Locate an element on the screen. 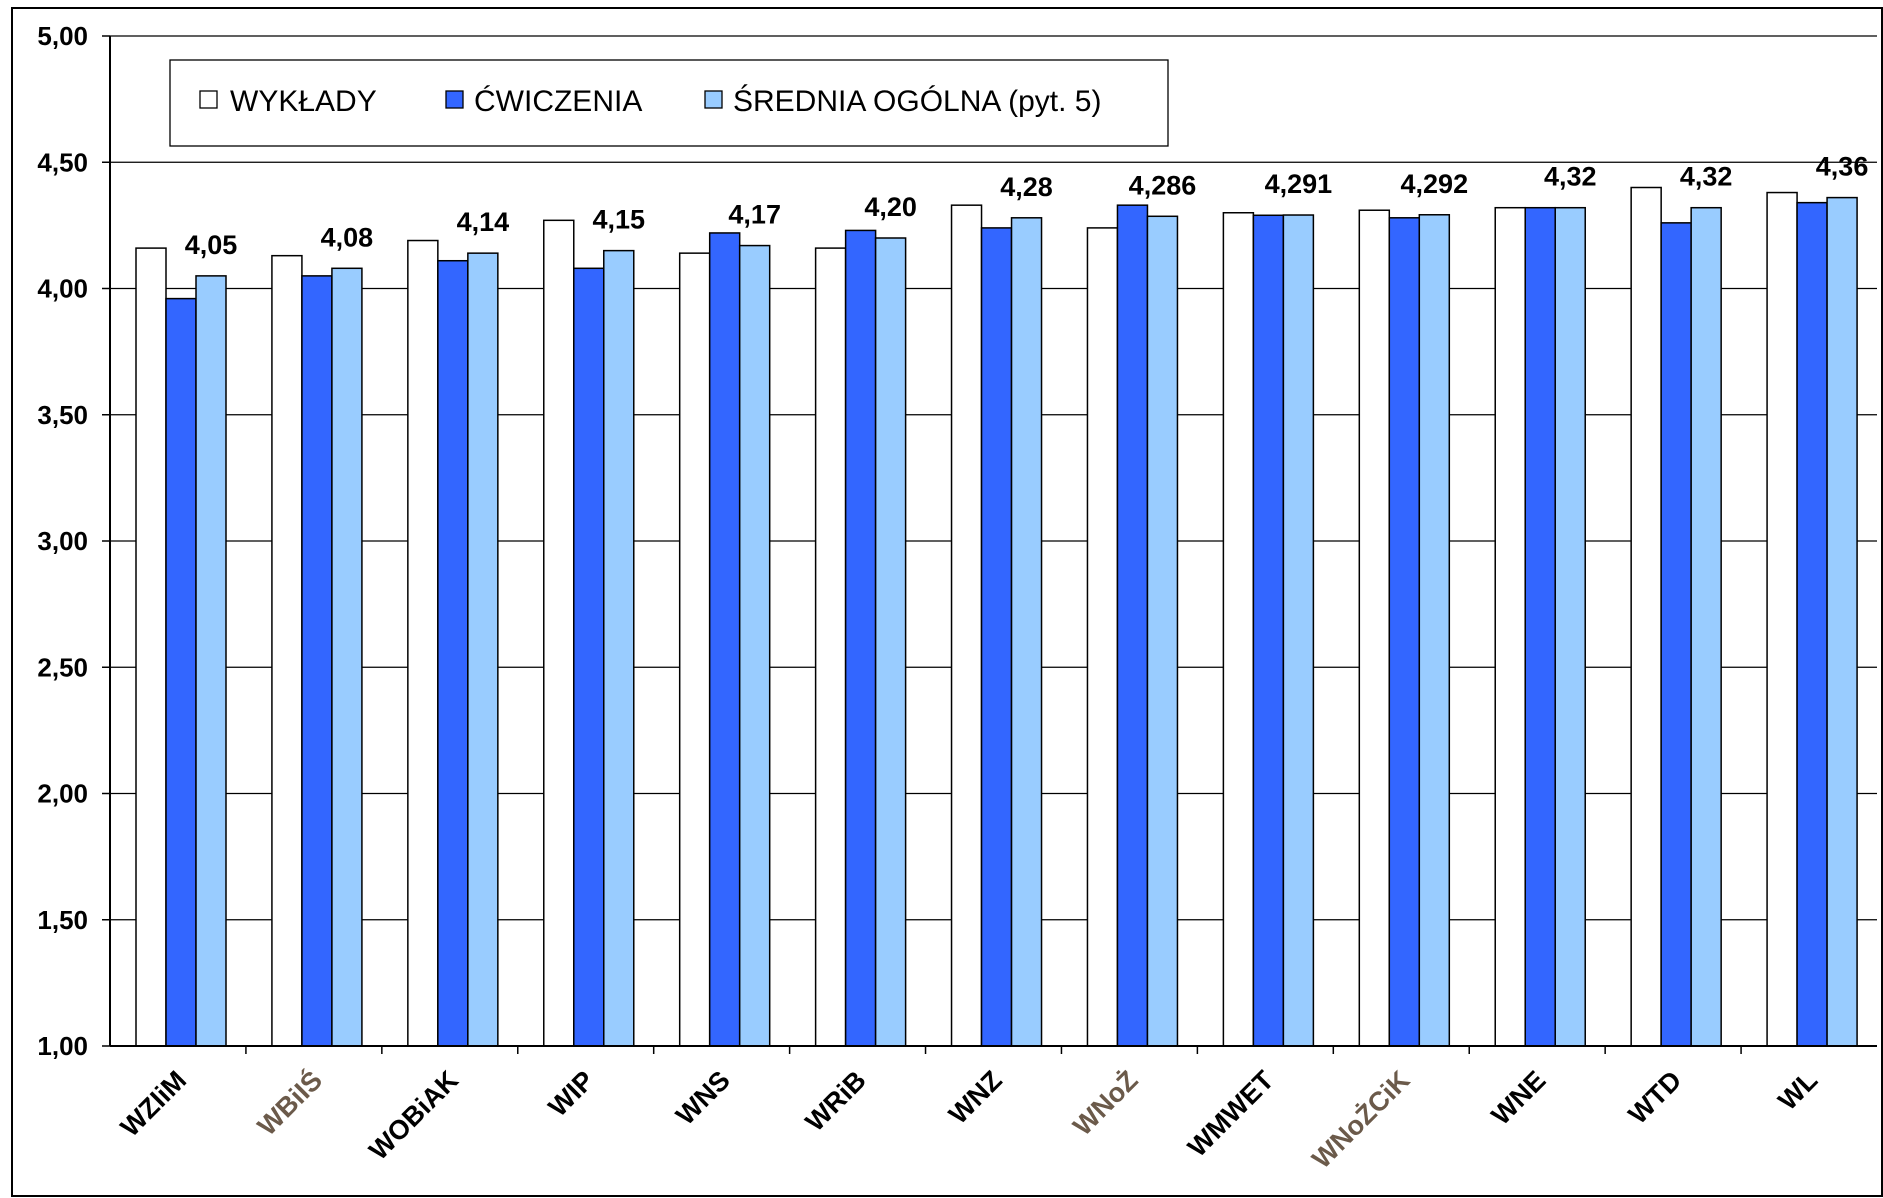 This screenshot has width=1883, height=1198. legend: WYKŁADY ĆWICZENIA ŚREDNIA OGÓLNA (pyt. 5) is located at coordinates (669, 103).